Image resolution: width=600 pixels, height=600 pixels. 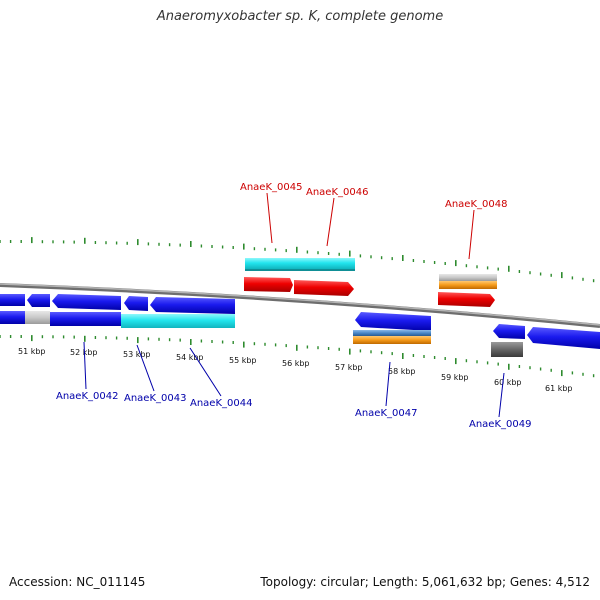 I want to click on scale-label: 54 kbp, so click(x=190, y=357).